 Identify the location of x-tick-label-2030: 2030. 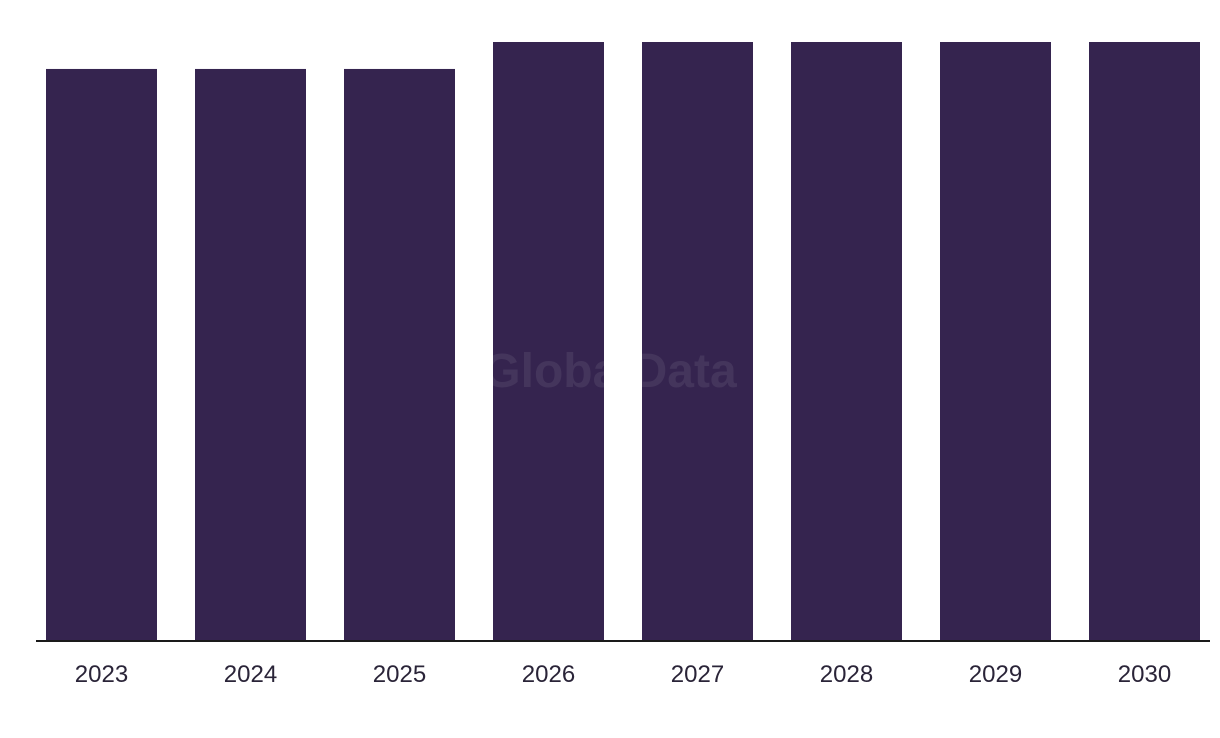
(1144, 674).